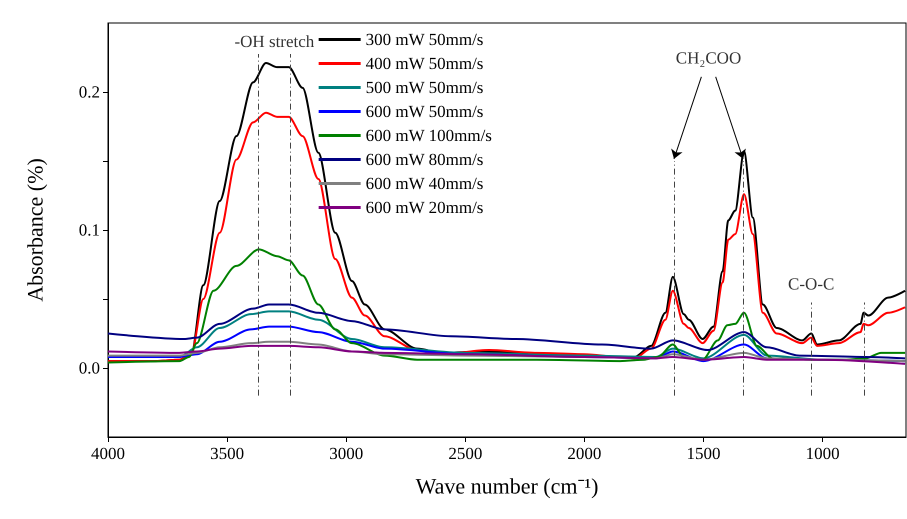 Image resolution: width=907 pixels, height=519 pixels. What do you see at coordinates (35, 230) in the screenshot?
I see `y-axis-title: Absorbance (%)` at bounding box center [35, 230].